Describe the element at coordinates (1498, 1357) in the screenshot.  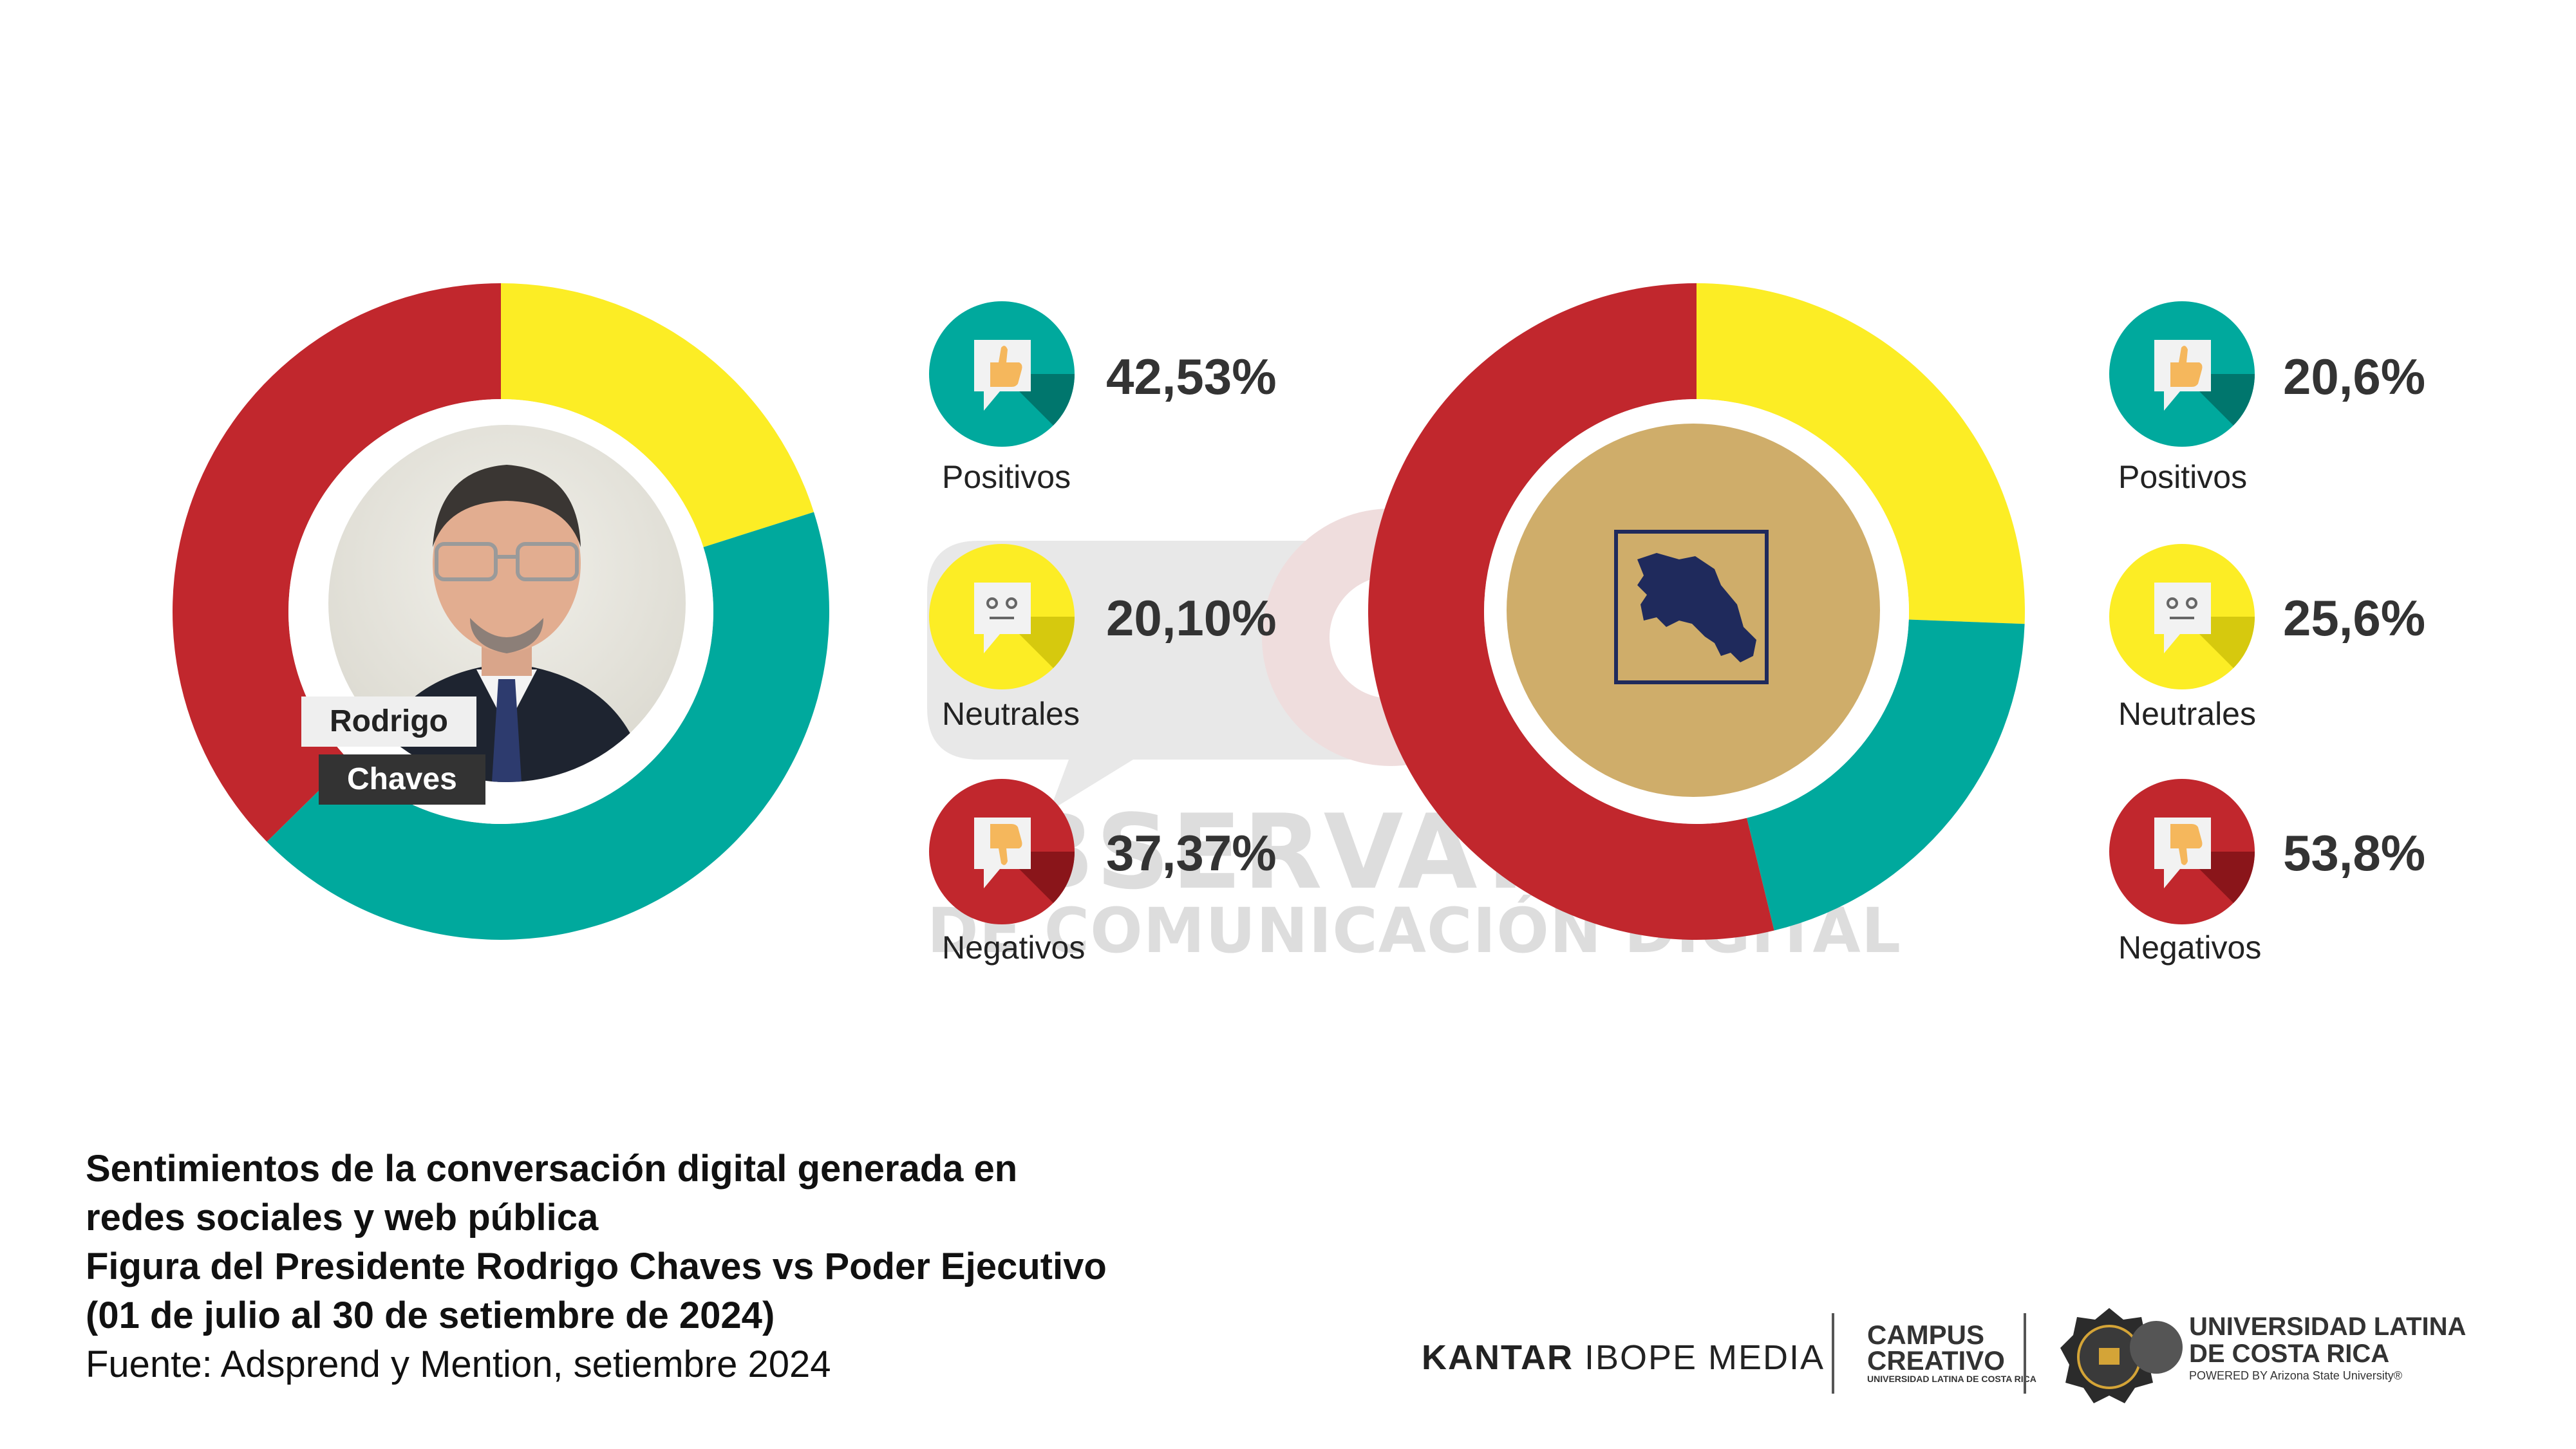
I see `kantar-logo-bold: KANTAR` at that location.